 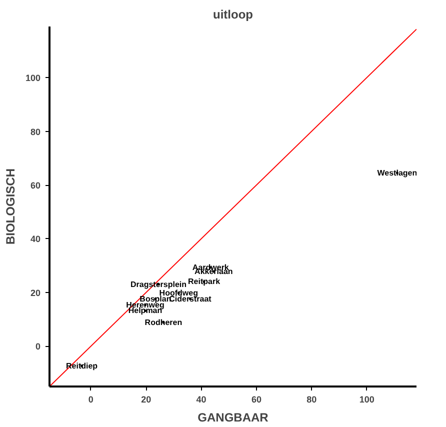 I want to click on y-tick-label: 80, so click(x=35, y=131).